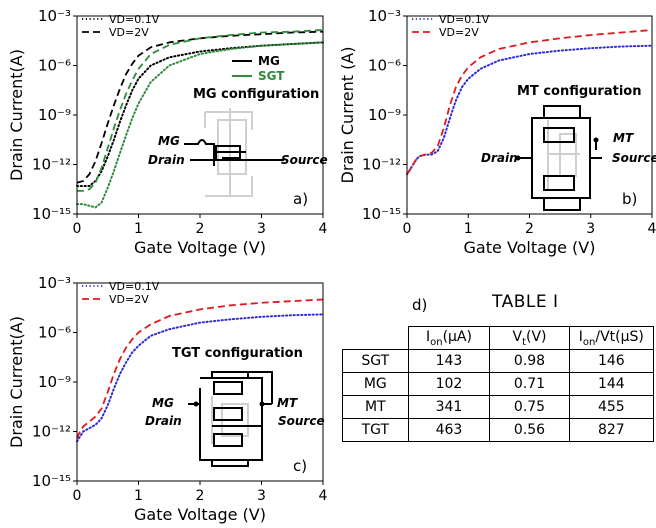  Describe the element at coordinates (529, 384) in the screenshot. I see `table-cell: 0.71` at that location.